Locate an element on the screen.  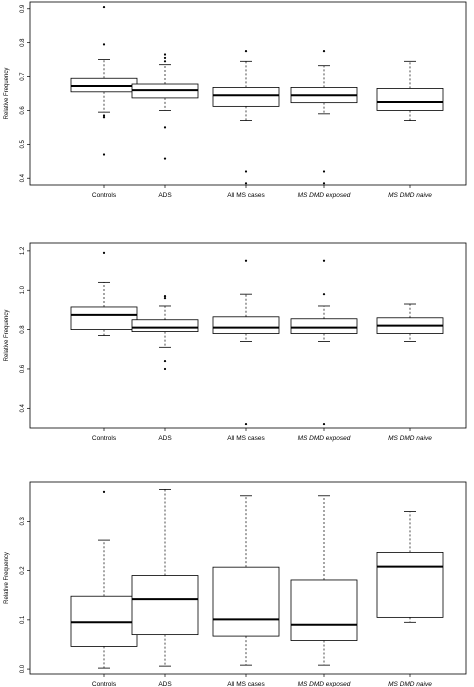
y-tick-label: 1.0 is located at coordinates (23, 289).